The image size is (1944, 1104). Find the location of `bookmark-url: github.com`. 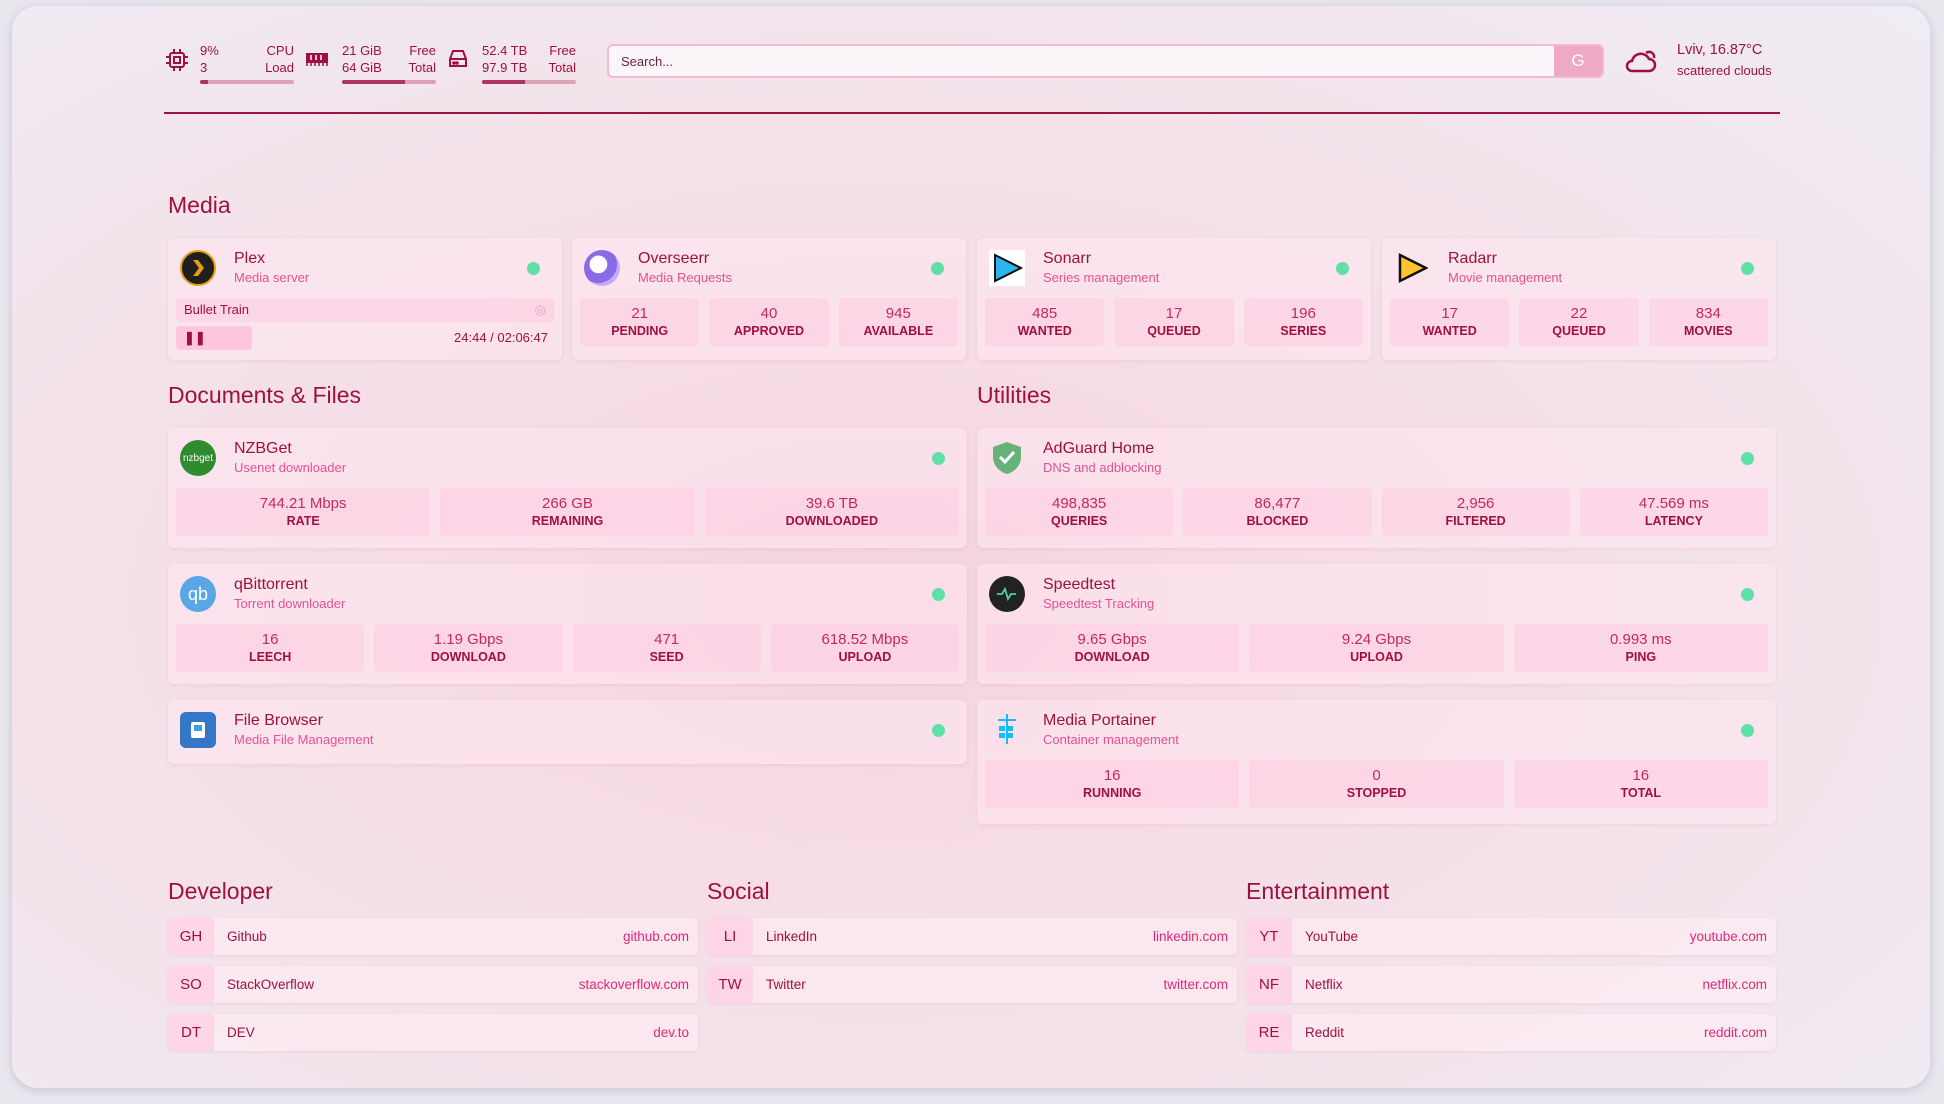

bookmark-url: github.com is located at coordinates (655, 936).